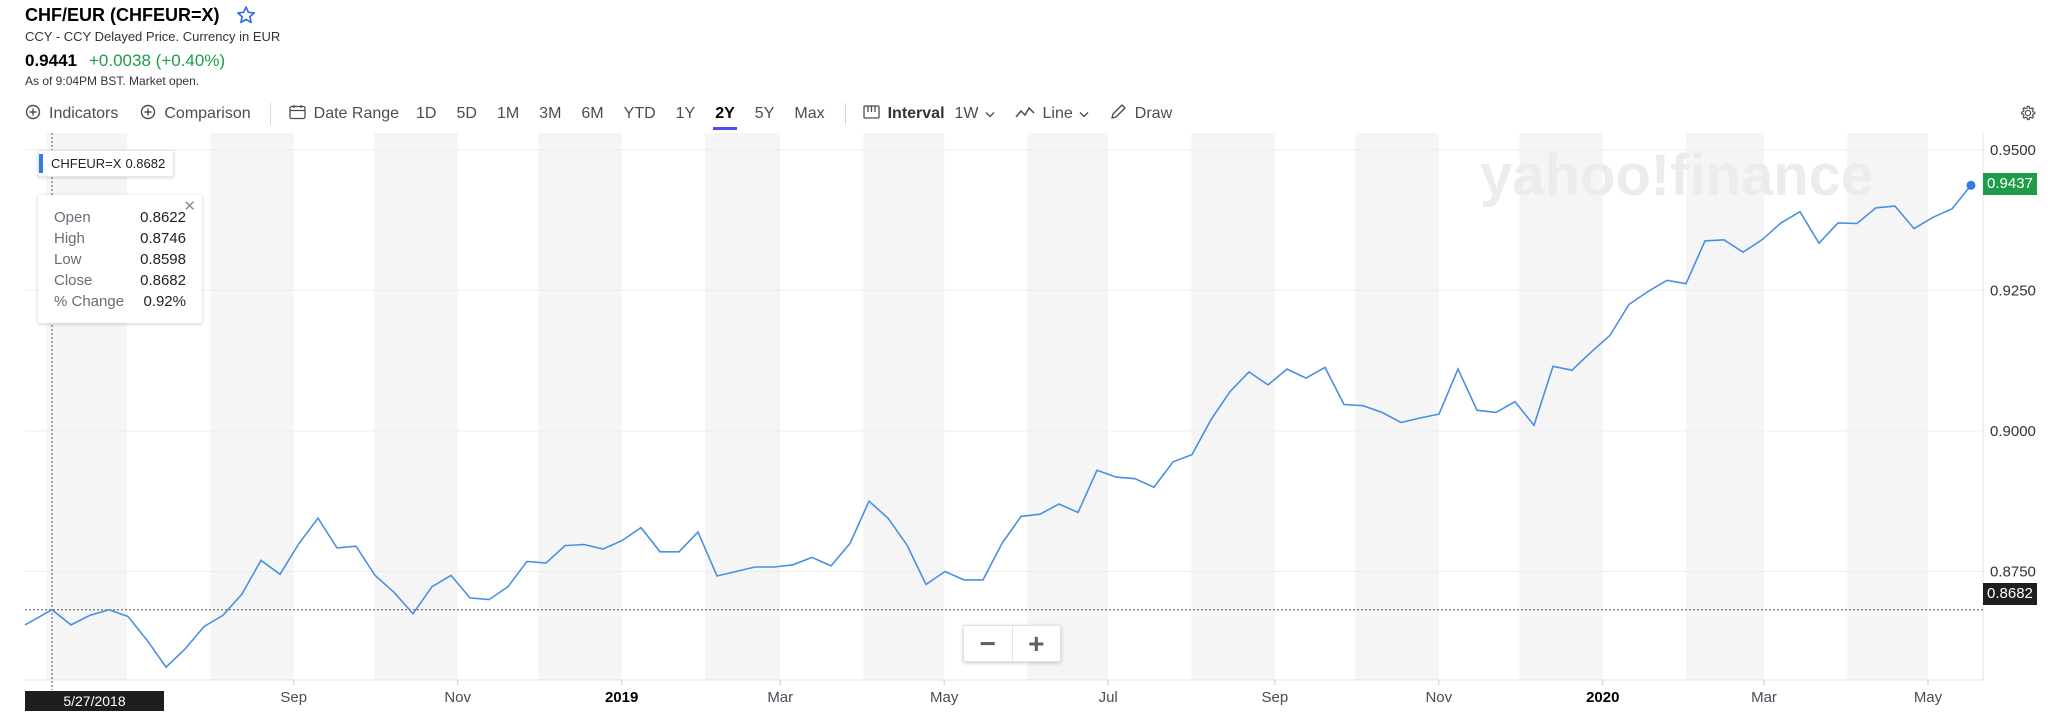 Image resolution: width=2048 pixels, height=728 pixels. I want to click on chart-type-dropdown: Line, so click(1051, 114).